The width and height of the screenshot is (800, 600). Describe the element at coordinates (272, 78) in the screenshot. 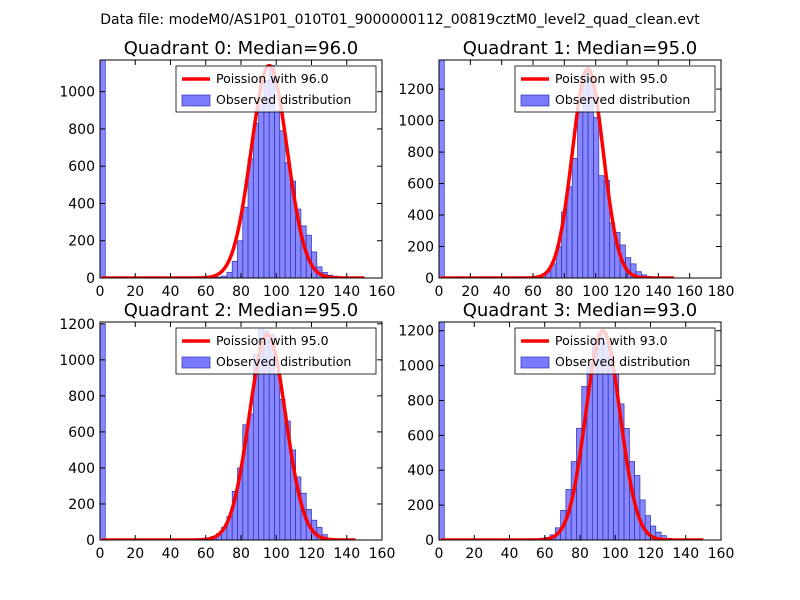

I see `legend-label: Poission with 96.0` at that location.